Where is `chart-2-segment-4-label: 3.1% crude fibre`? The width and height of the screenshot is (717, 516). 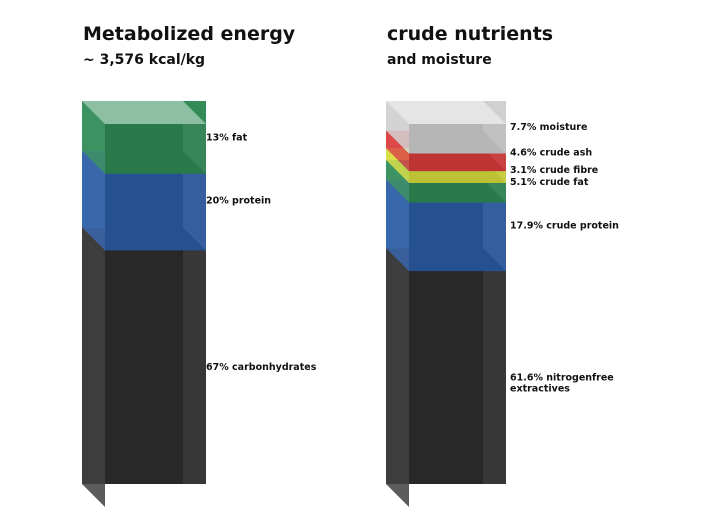
chart-2-segment-4-label: 3.1% crude fibre is located at coordinates (554, 170).